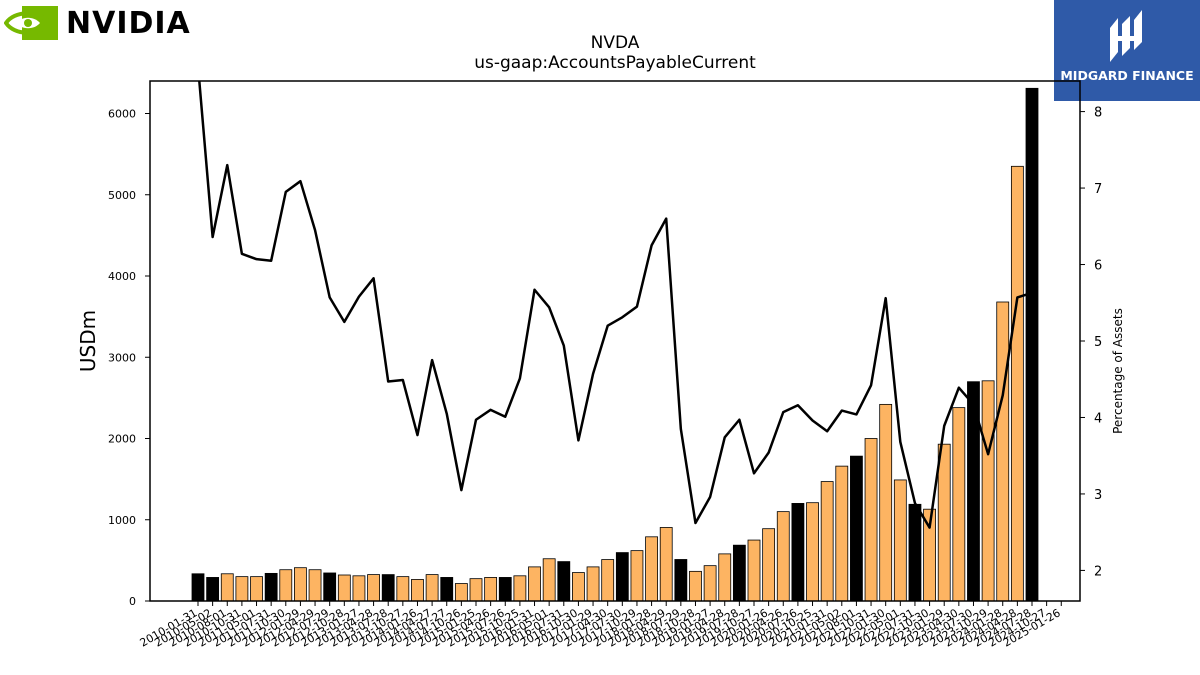 This screenshot has height=675, width=1200. Describe the element at coordinates (1098, 342) in the screenshot. I see `y2-tick-label: 5` at that location.